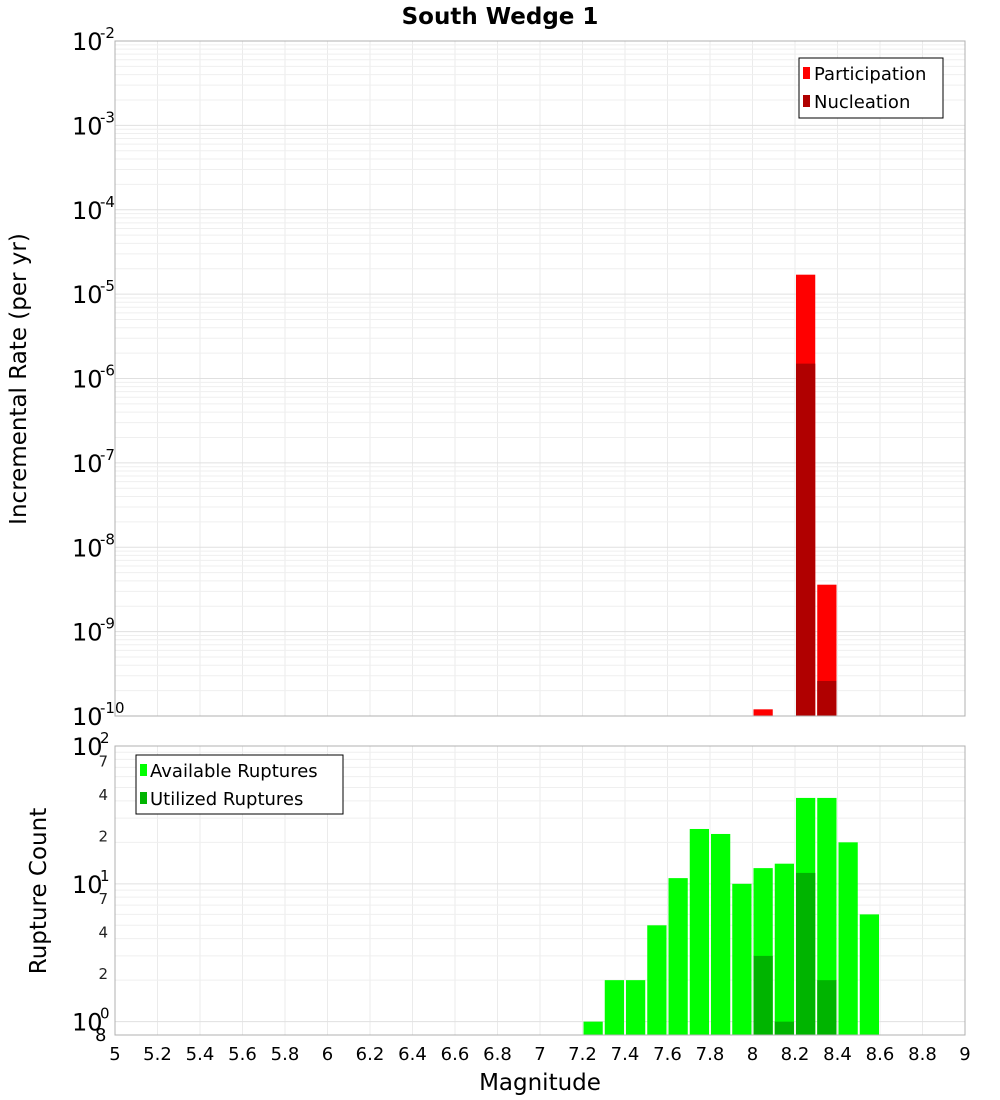  I want to click on participation-bar, so click(763, 712).